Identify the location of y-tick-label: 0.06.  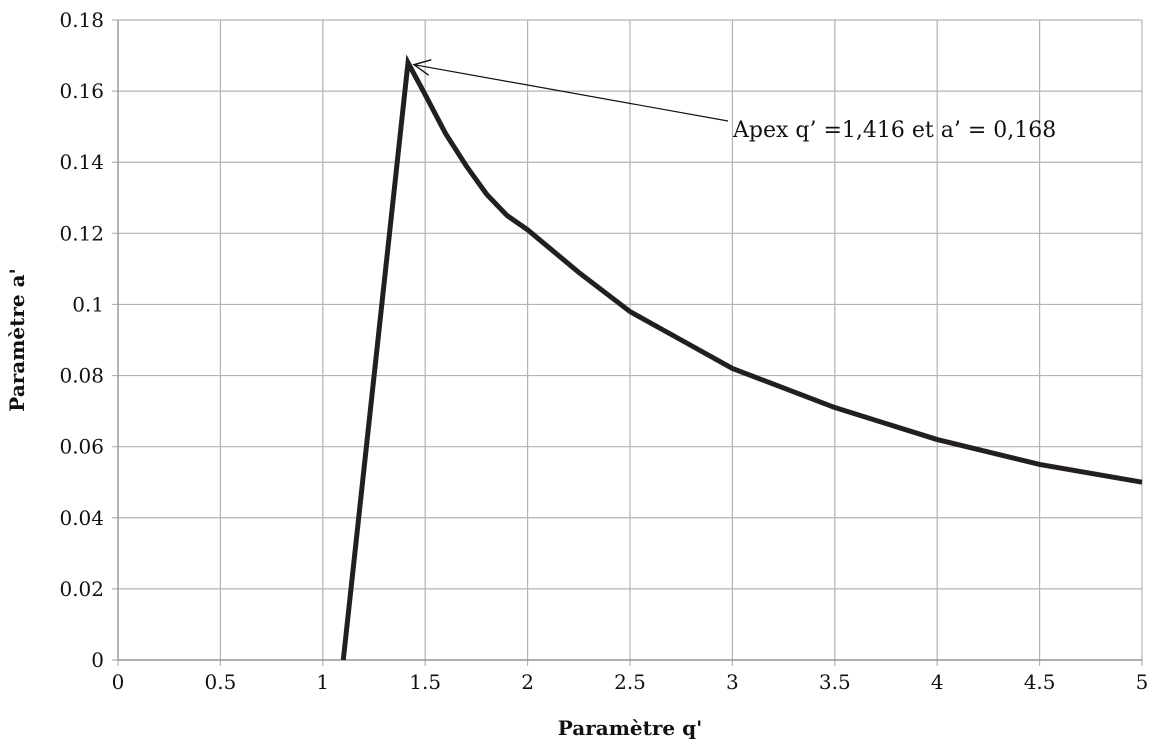
(81, 447).